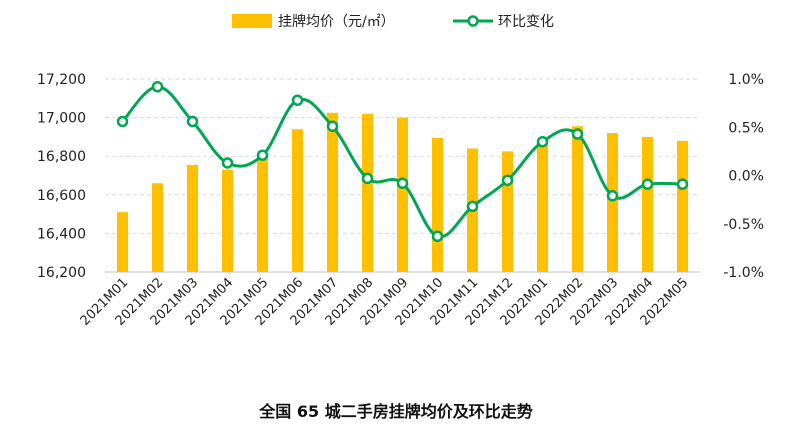  Describe the element at coordinates (61, 176) in the screenshot. I see `y-axis-left: 16,200 16,400 16,600 16,800 17,000 17,200` at that location.